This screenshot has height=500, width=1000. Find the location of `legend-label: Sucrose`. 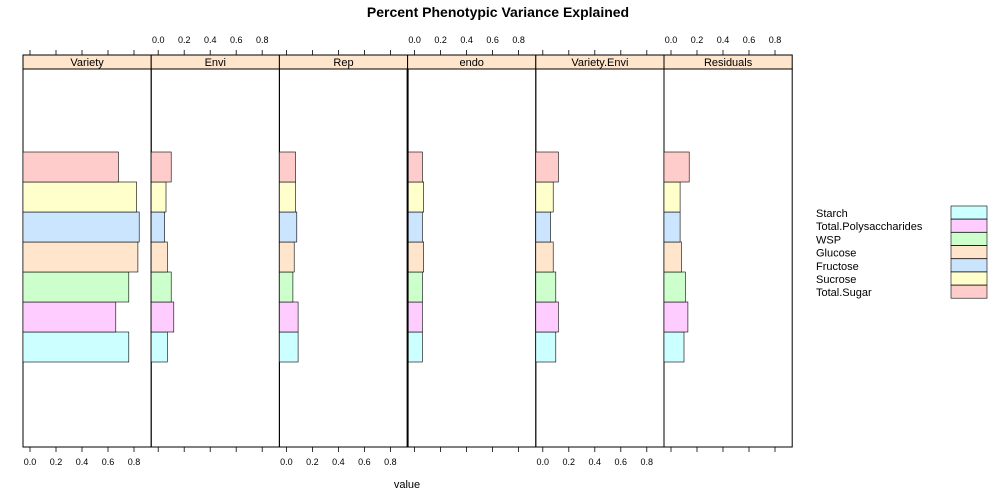

legend-label: Sucrose is located at coordinates (836, 280).